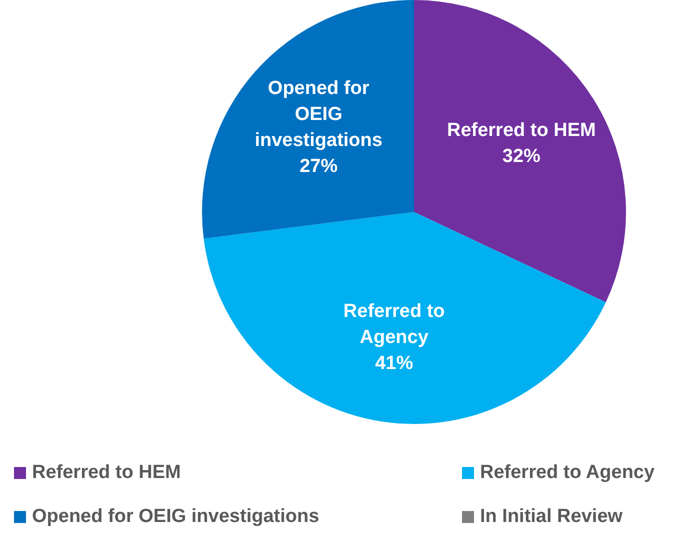 The height and width of the screenshot is (536, 695). Describe the element at coordinates (106, 473) in the screenshot. I see `legend-label: Referred to HEM` at that location.